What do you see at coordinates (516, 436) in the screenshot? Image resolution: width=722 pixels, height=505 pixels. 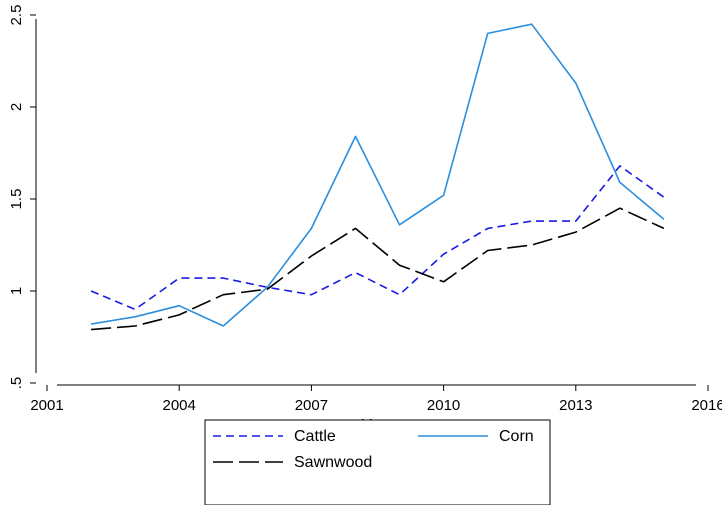 I see `legend-label-corn: Corn` at bounding box center [516, 436].